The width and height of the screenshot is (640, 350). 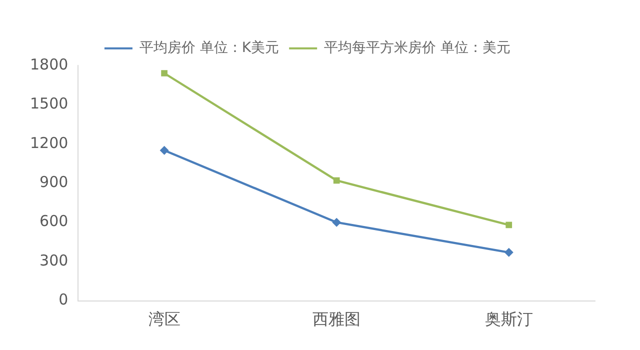 What do you see at coordinates (54, 260) in the screenshot?
I see `y-tick-label: 300` at bounding box center [54, 260].